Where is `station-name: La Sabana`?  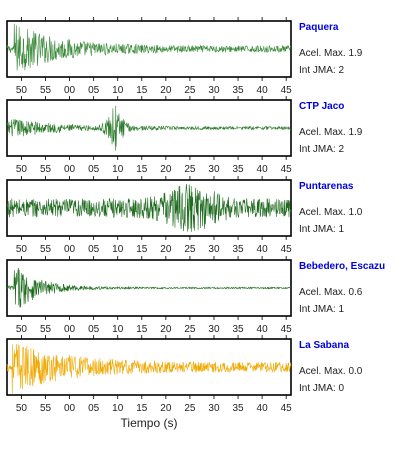
station-name: La Sabana is located at coordinates (324, 345).